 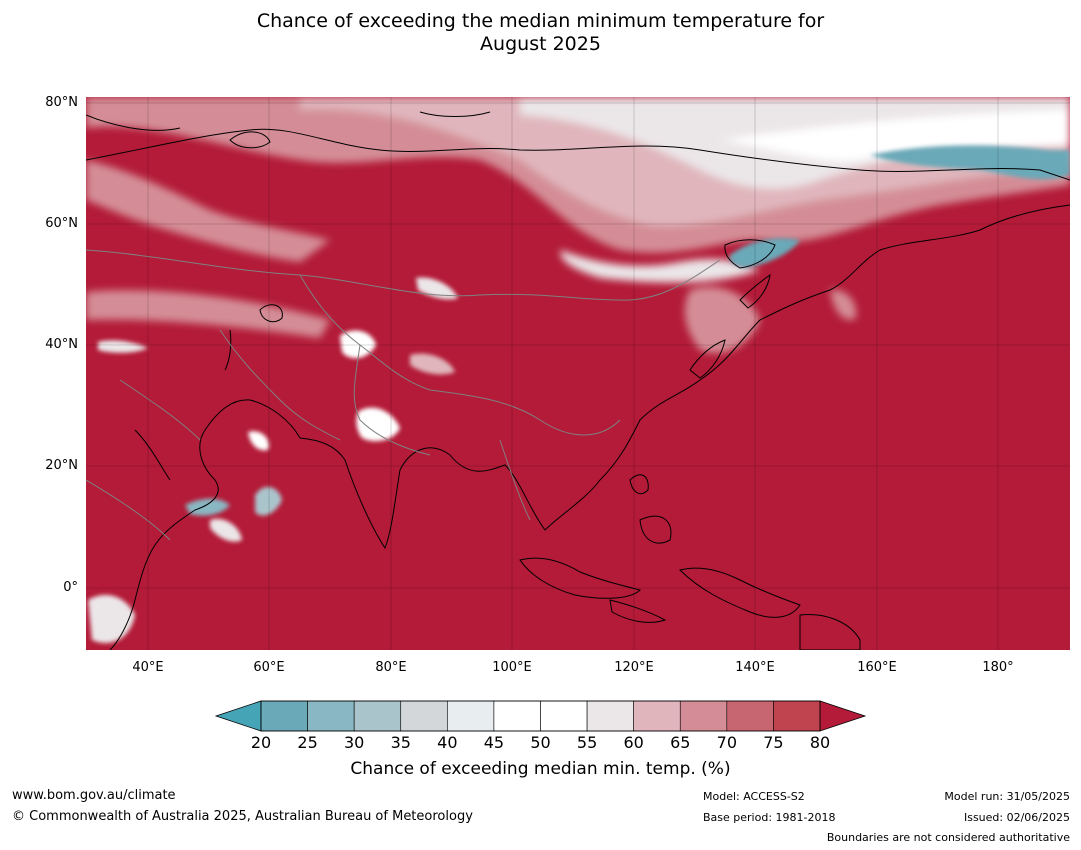 What do you see at coordinates (1007, 796) in the screenshot?
I see `model-run-text: Model run: 31/05/2025` at bounding box center [1007, 796].